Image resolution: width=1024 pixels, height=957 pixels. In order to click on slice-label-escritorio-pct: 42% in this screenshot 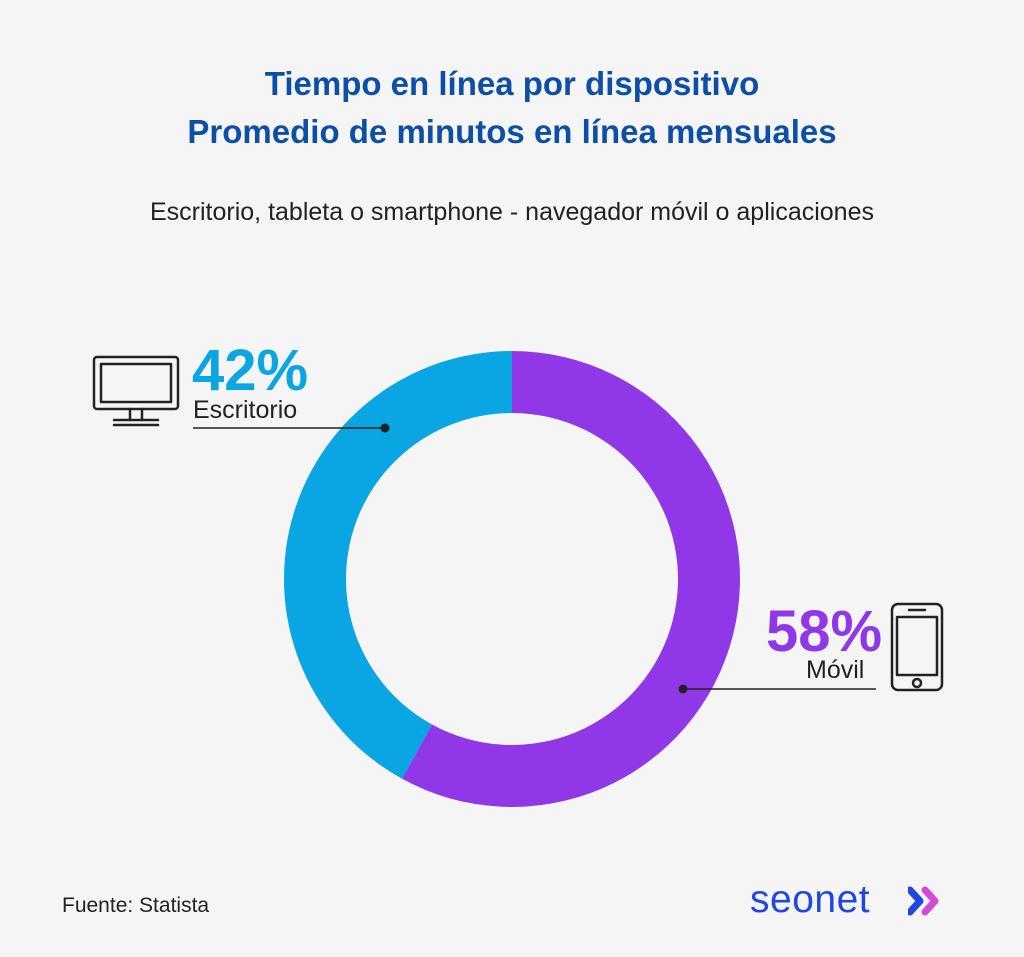, I will do `click(250, 370)`.